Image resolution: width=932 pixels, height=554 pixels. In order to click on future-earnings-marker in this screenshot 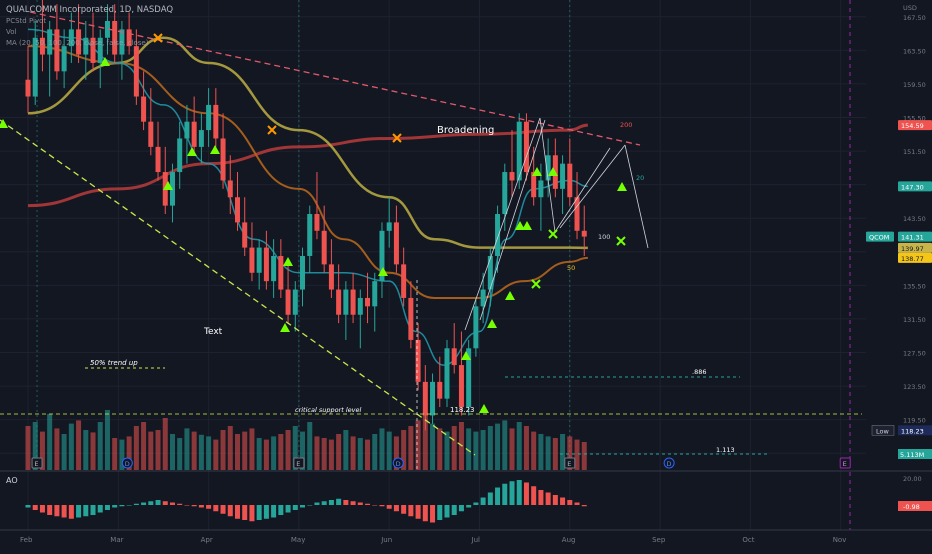, I will do `click(845, 463)`.